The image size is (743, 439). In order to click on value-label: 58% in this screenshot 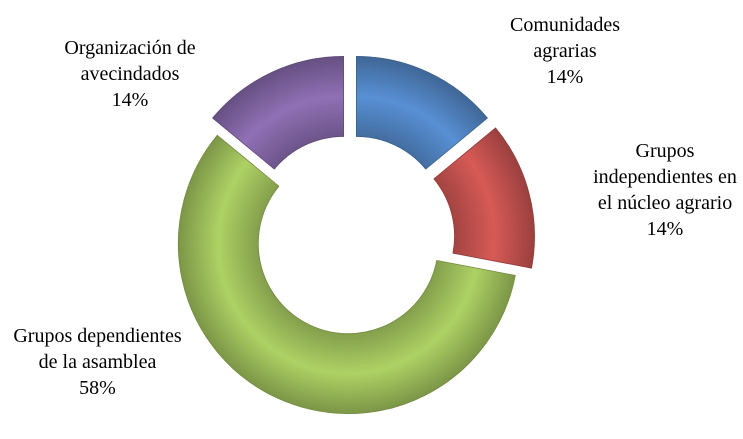, I will do `click(97, 388)`.